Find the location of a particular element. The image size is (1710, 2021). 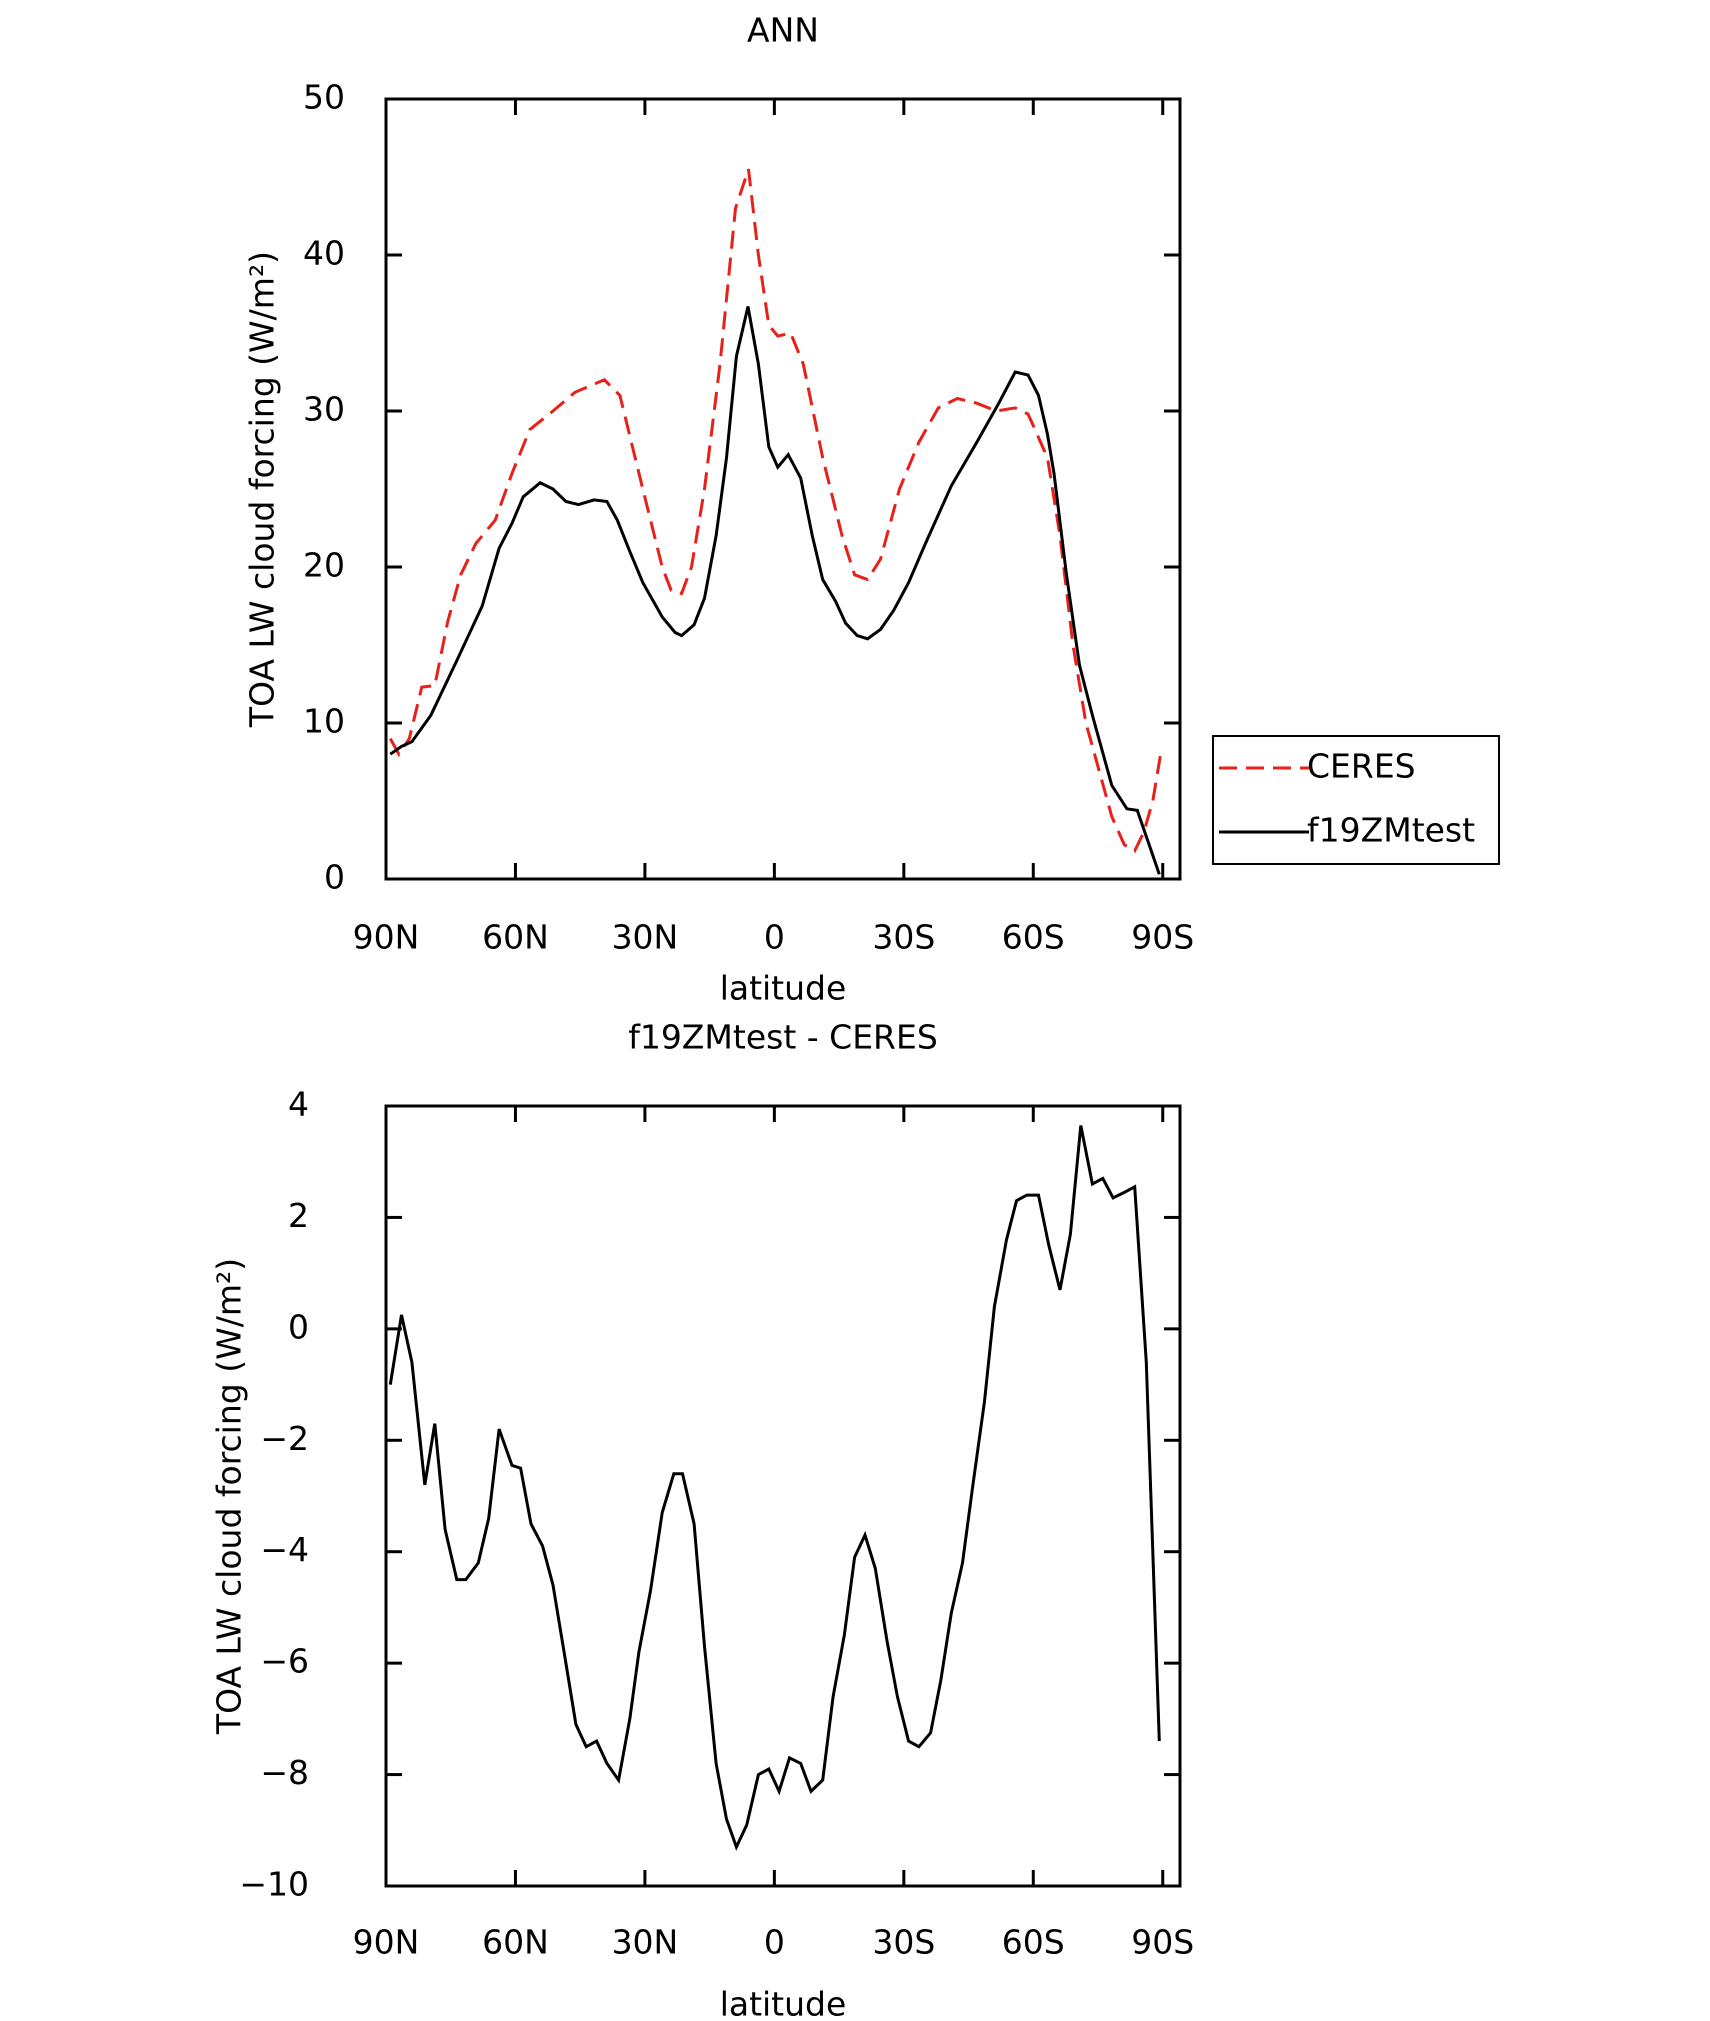

chart-title: f19ZMtest - CERES is located at coordinates (783, 1037).